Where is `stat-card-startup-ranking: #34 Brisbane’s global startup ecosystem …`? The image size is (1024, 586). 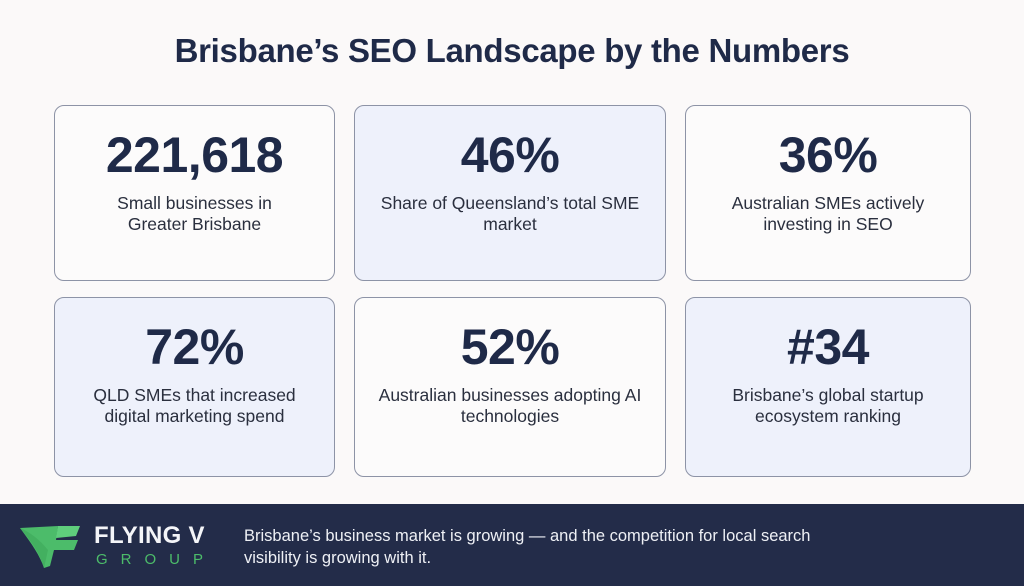
stat-card-startup-ranking: #34 Brisbane’s global startup ecosystem … is located at coordinates (828, 387).